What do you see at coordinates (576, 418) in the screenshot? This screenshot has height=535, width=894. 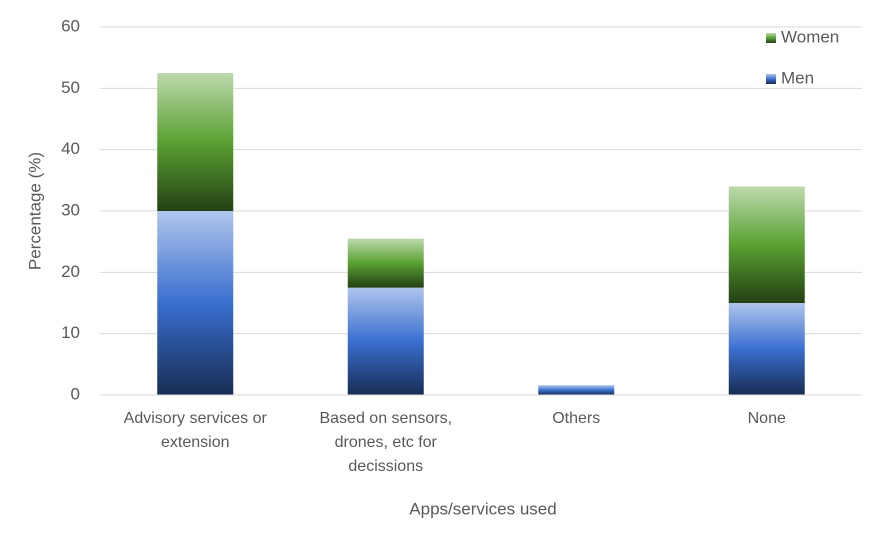 I see `x-tick-label: Others` at bounding box center [576, 418].